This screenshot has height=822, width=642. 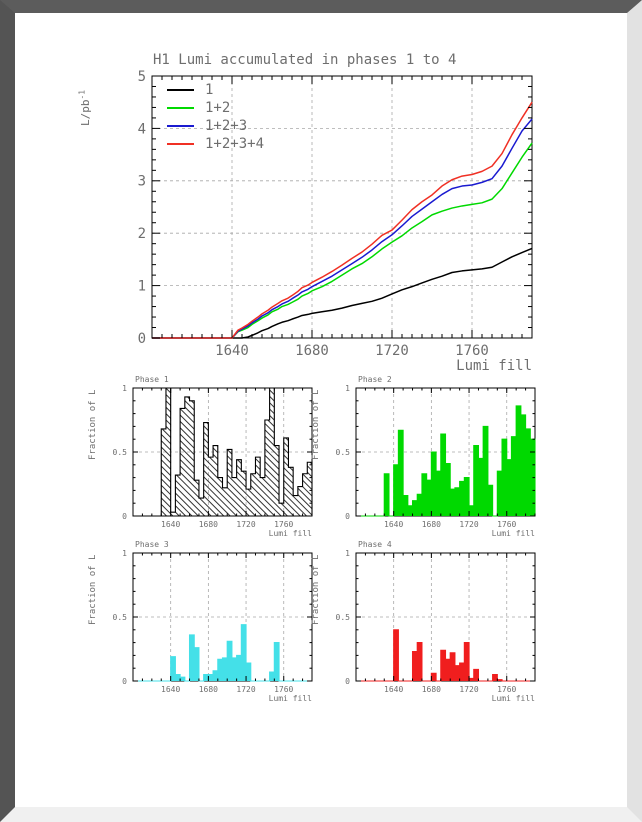 I want to click on svg-text: 4, so click(x=142, y=129).